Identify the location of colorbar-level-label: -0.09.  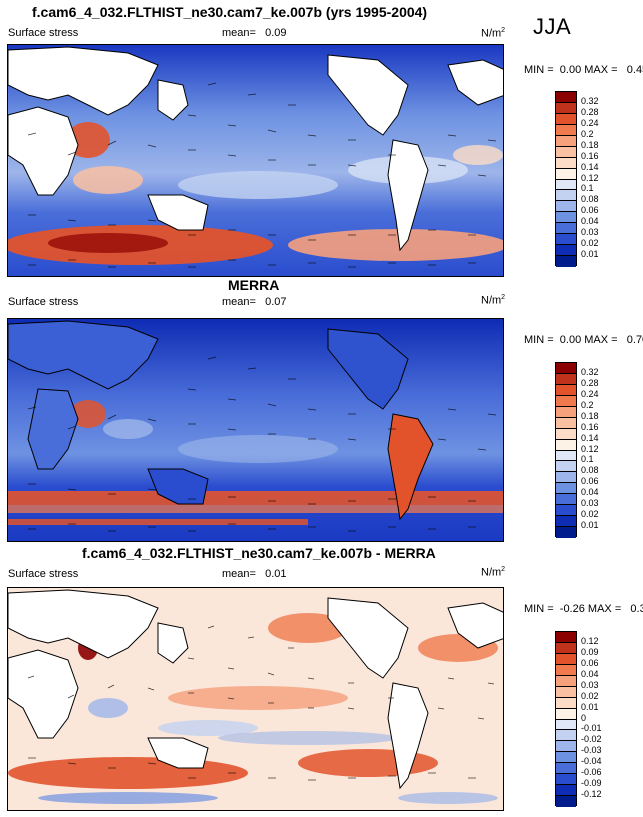
(591, 783).